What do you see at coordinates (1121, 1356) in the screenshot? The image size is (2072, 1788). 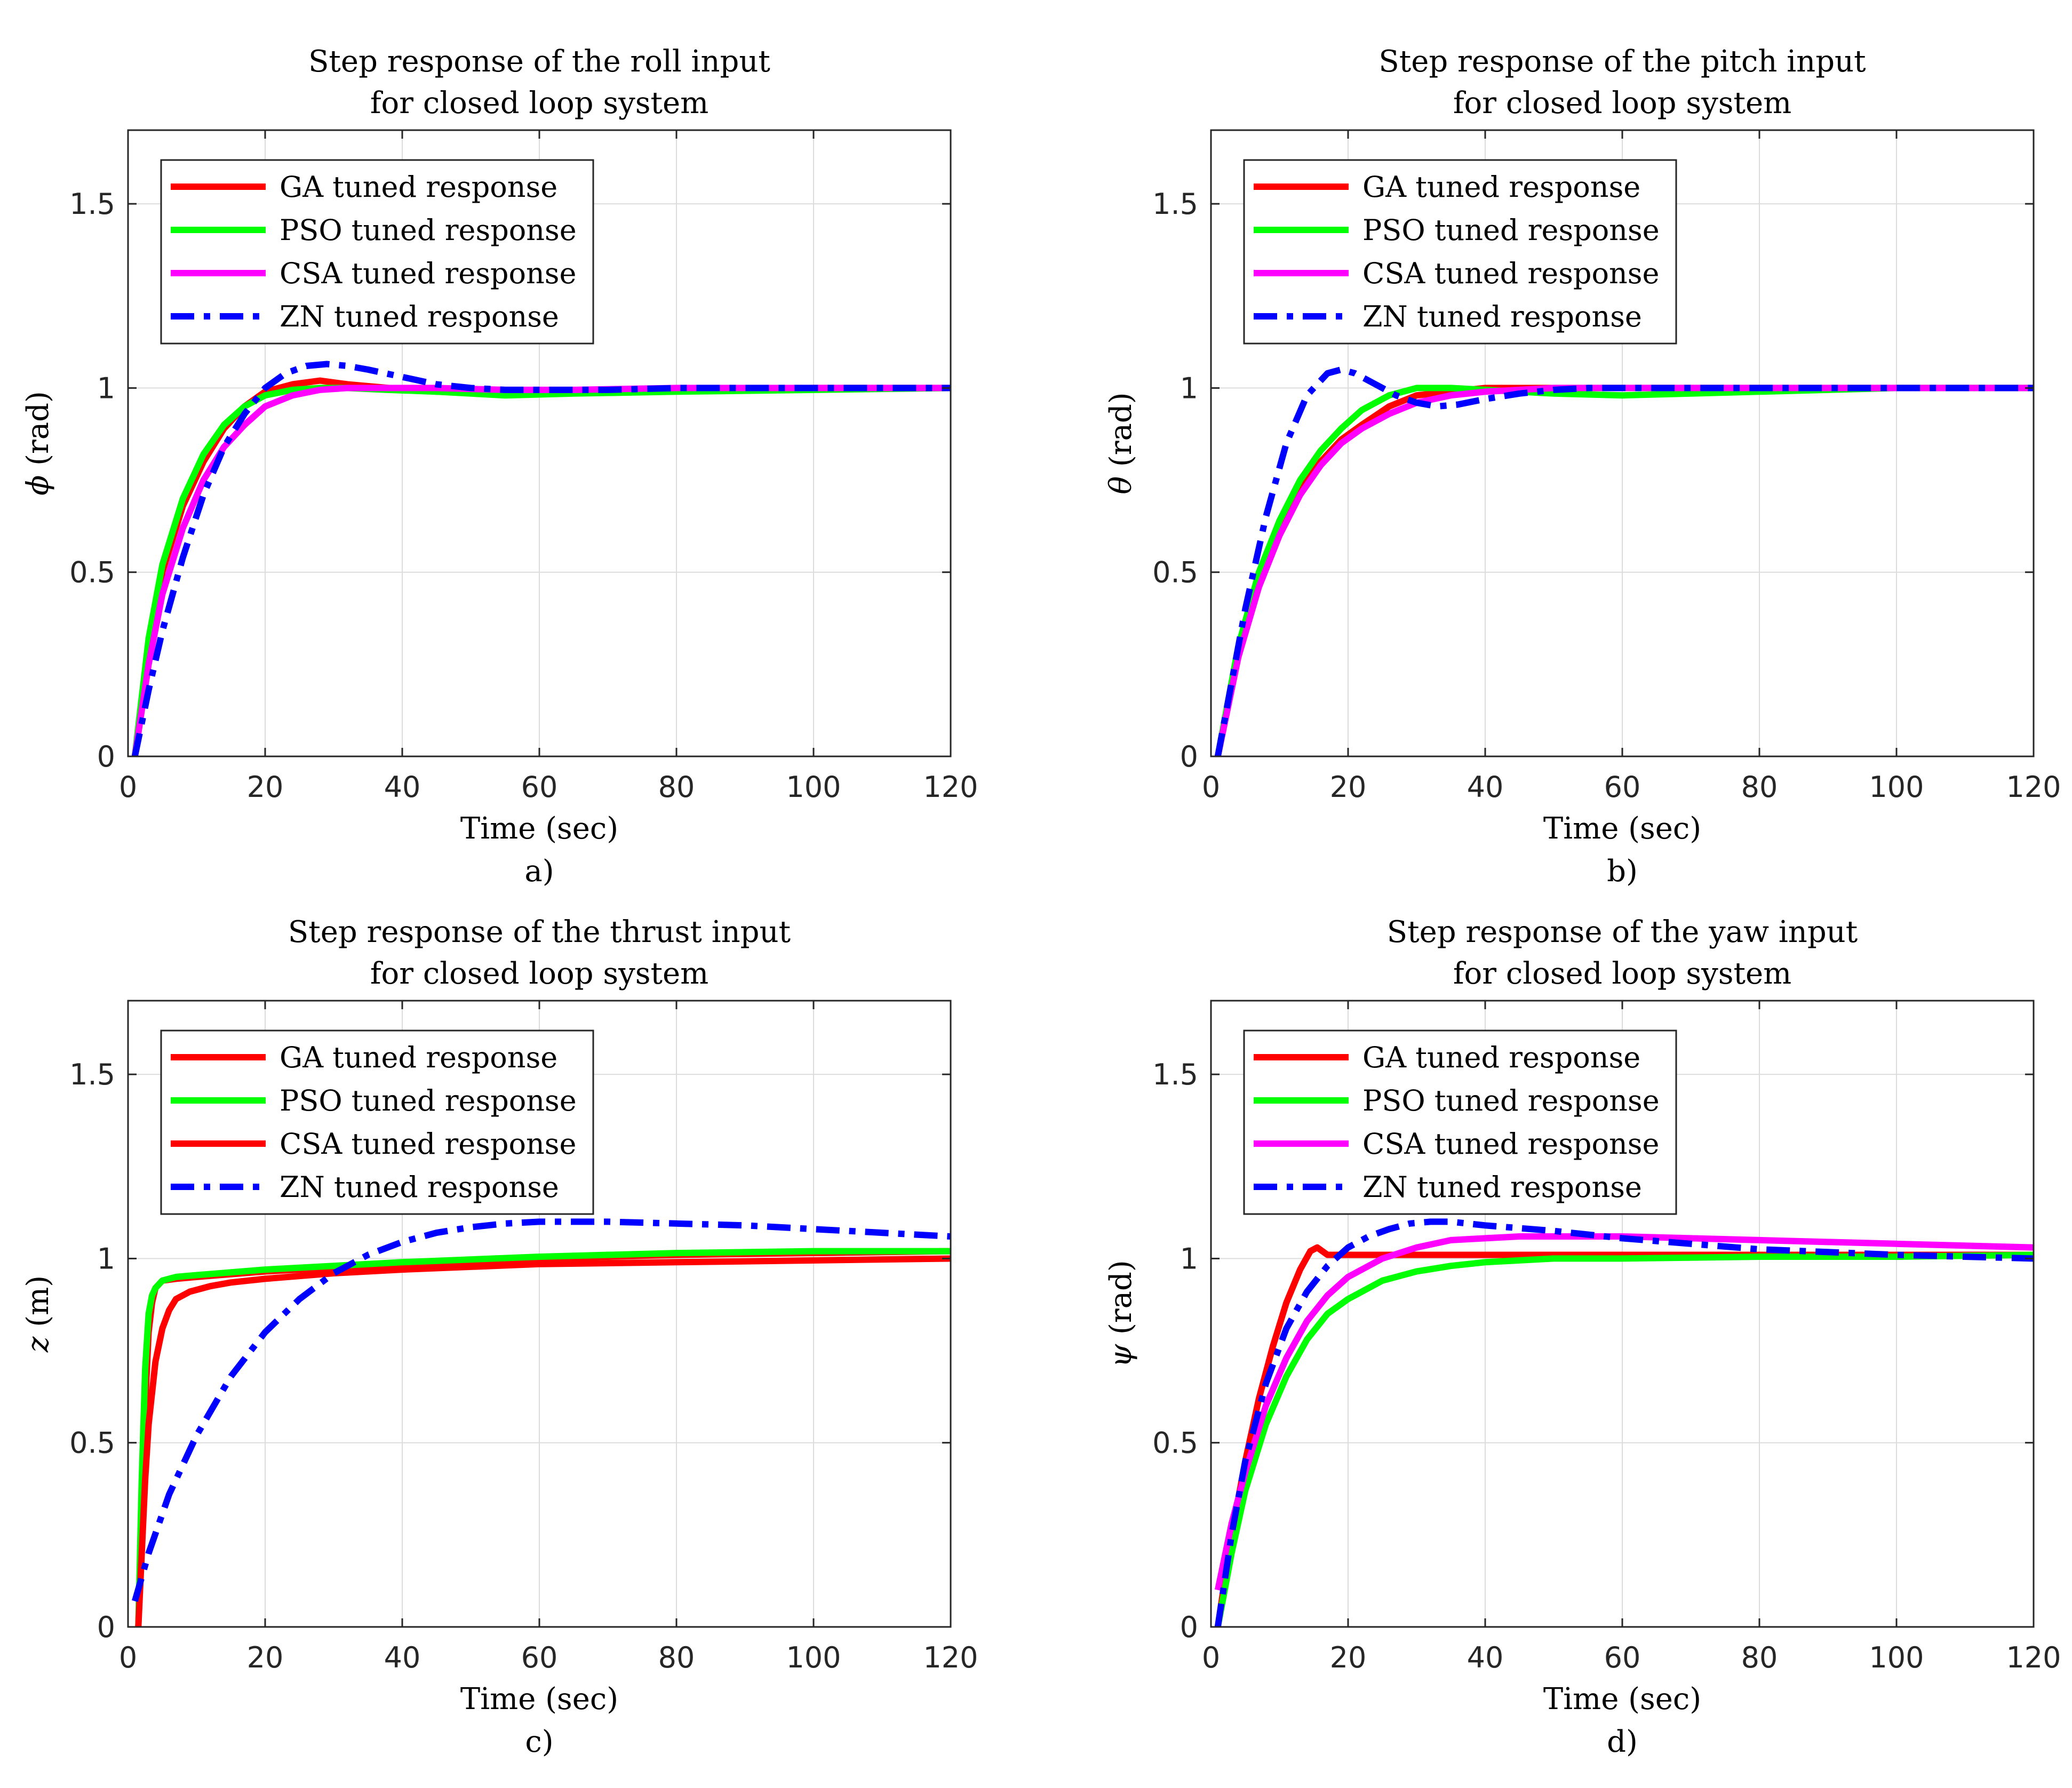 I see `y-axis-symbol: ψ` at bounding box center [1121, 1356].